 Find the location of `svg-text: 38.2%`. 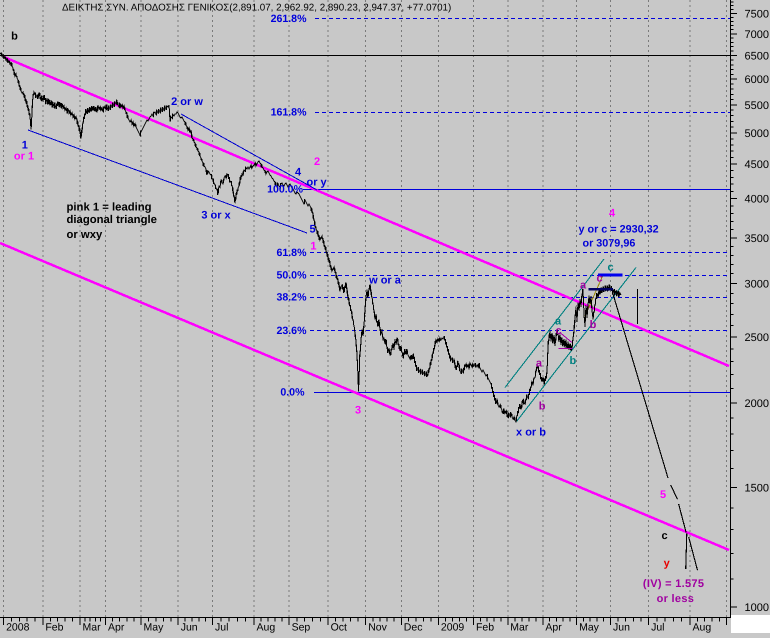

svg-text: 38.2% is located at coordinates (291, 298).